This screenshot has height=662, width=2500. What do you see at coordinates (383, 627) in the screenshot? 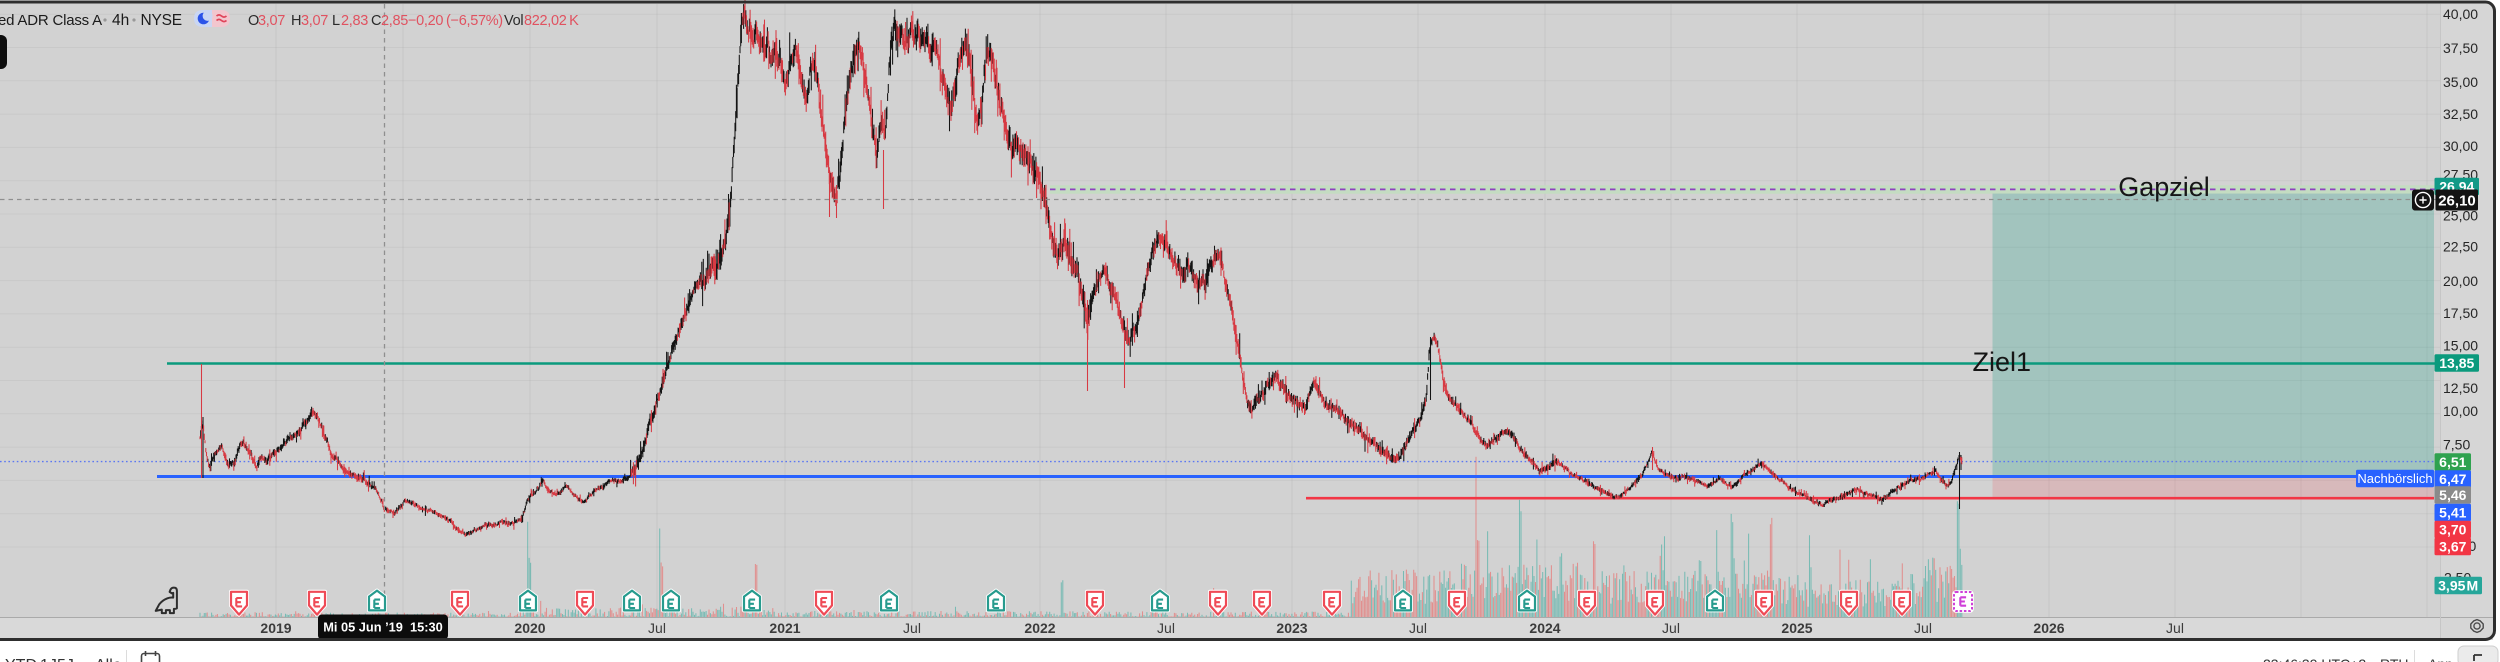
I see `svg-text: Mi 05 Jun ’19 15:30` at bounding box center [383, 627].